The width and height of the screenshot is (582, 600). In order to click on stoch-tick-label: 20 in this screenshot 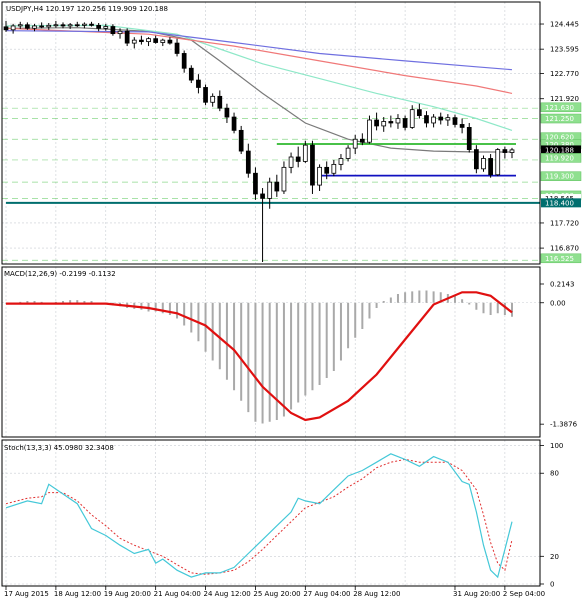, I will do `click(554, 557)`.